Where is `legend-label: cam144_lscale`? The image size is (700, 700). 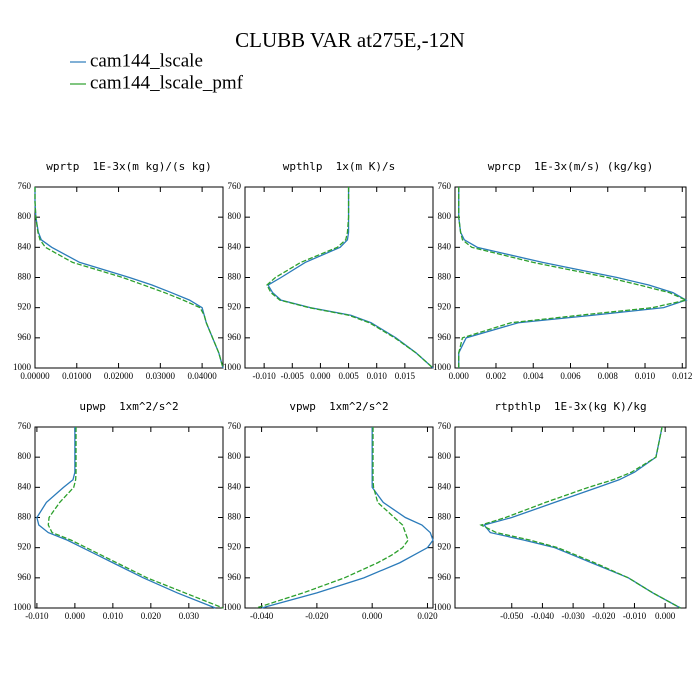 legend-label: cam144_lscale is located at coordinates (146, 60).